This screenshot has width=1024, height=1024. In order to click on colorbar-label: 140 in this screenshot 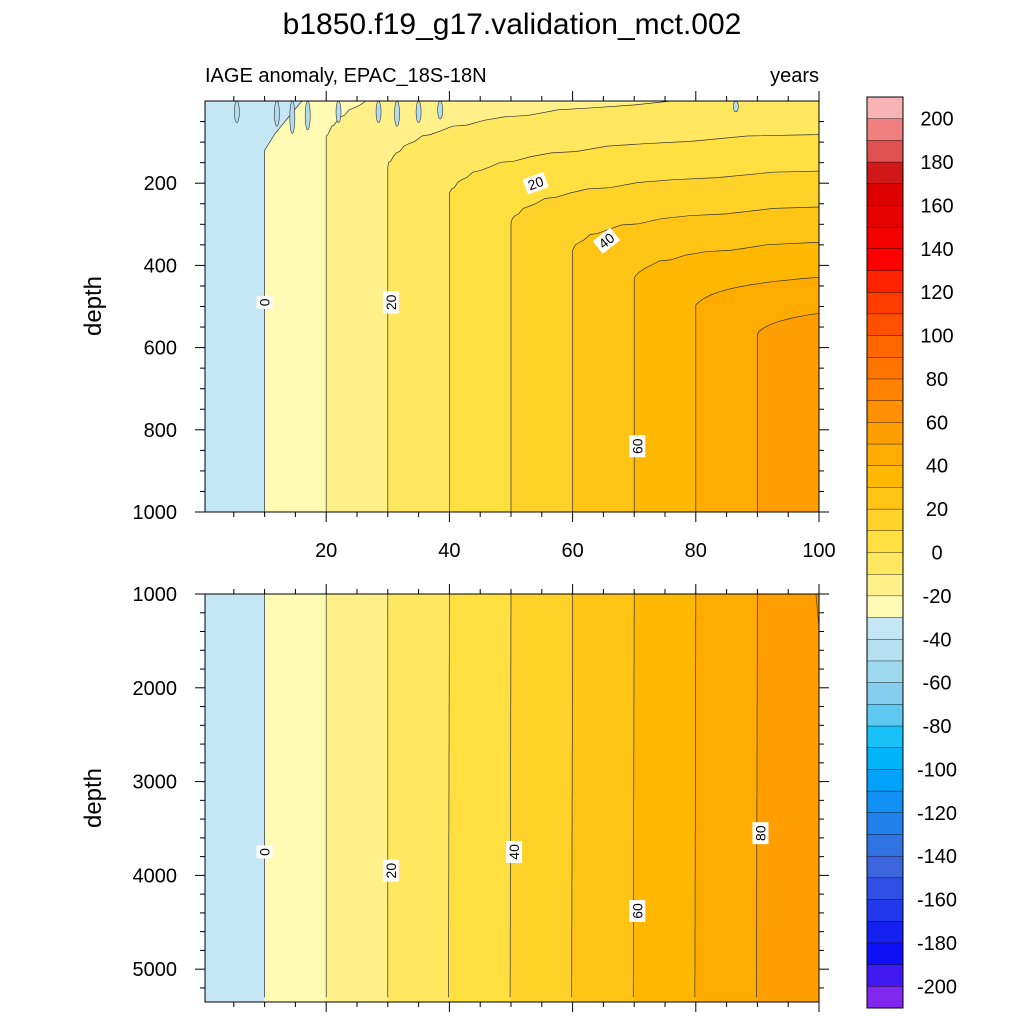, I will do `click(936, 250)`.